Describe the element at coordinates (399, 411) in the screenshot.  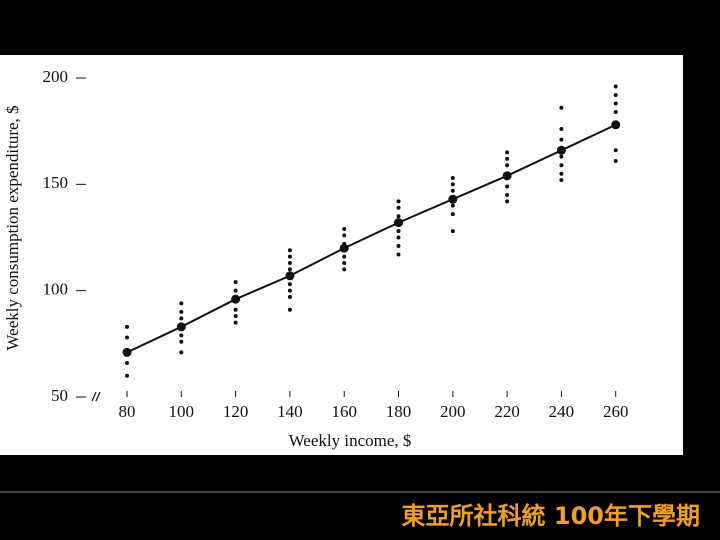
I see `x-tick-label: 180` at that location.